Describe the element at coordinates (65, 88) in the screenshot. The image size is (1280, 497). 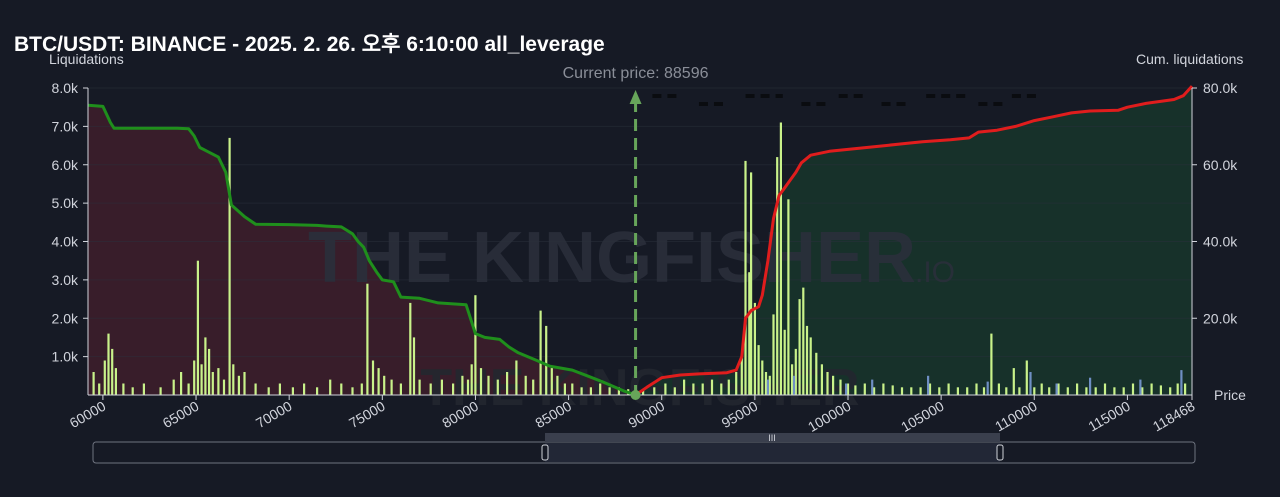
I see `y-left-tick-label: 8.0k` at that location.